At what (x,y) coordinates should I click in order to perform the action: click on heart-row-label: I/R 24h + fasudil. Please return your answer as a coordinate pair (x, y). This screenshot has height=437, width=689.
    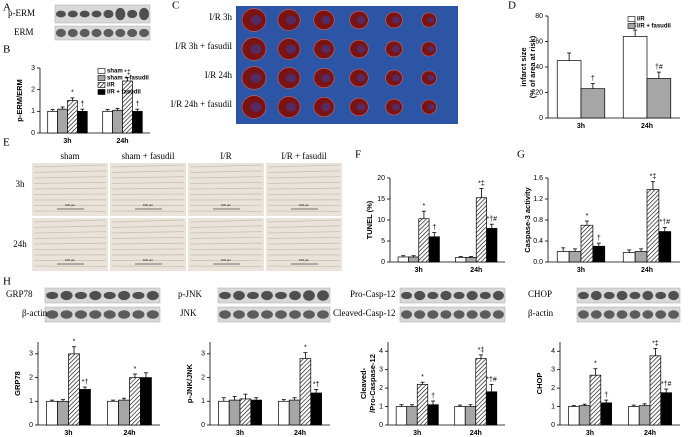
    Looking at the image, I should click on (202, 104).